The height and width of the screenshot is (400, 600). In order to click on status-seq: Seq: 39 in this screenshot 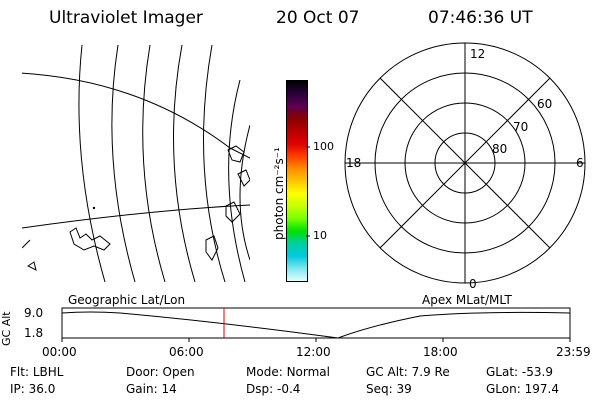, I will do `click(389, 389)`.